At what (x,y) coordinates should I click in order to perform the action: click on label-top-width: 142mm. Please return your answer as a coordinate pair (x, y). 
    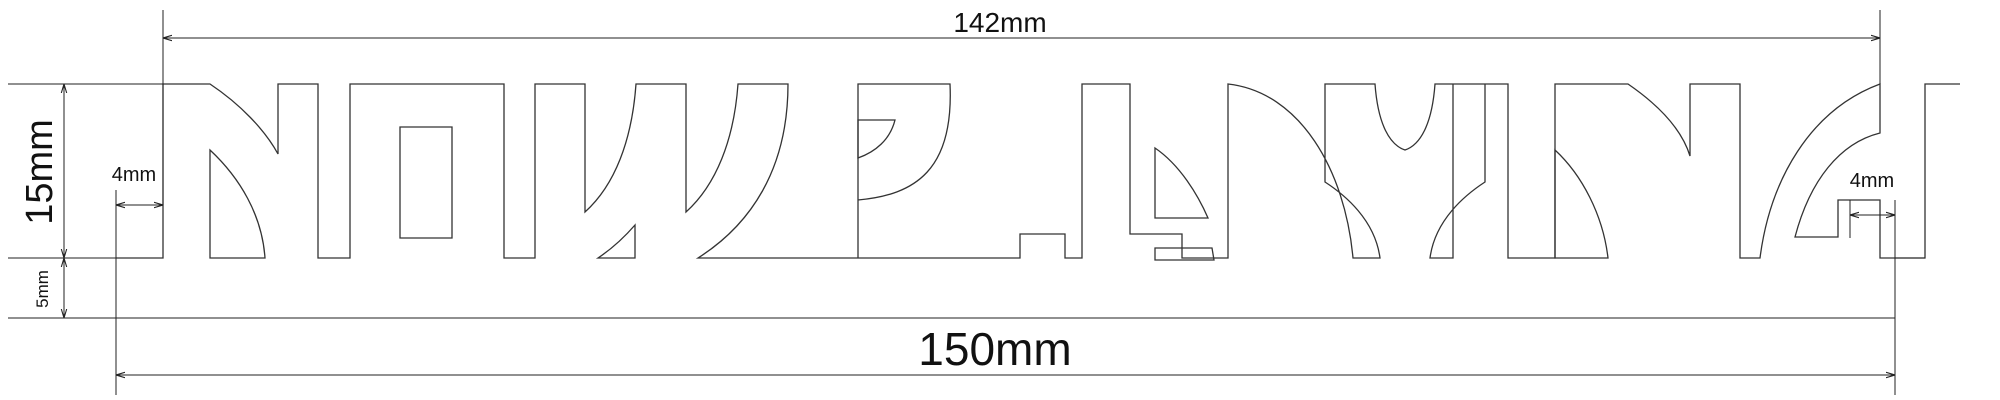
    Looking at the image, I should click on (999, 22).